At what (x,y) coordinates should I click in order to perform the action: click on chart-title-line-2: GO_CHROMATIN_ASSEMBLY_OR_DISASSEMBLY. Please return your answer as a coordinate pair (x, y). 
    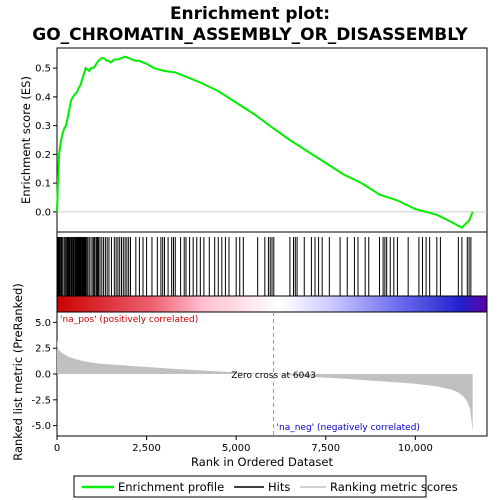
    Looking at the image, I should click on (250, 35).